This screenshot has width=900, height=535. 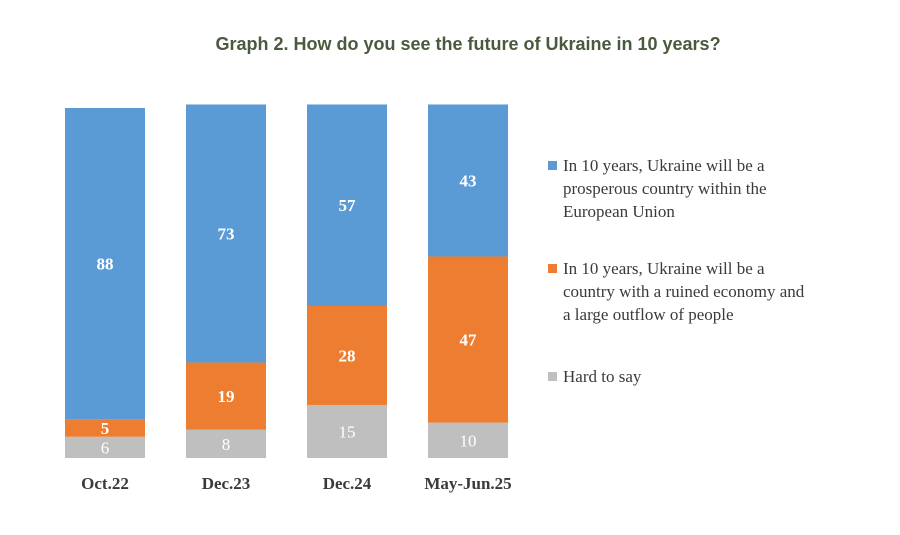 I want to click on data-label: 19, so click(x=226, y=396).